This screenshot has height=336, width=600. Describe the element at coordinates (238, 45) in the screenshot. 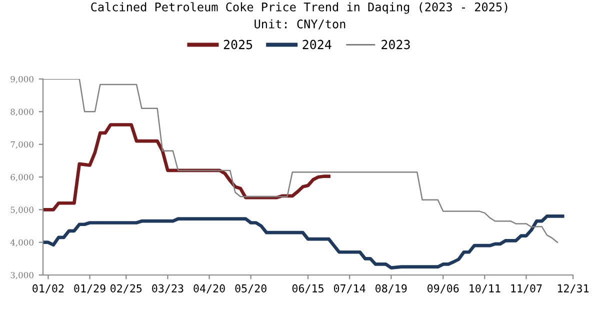

I see `legend-label: 2025` at that location.